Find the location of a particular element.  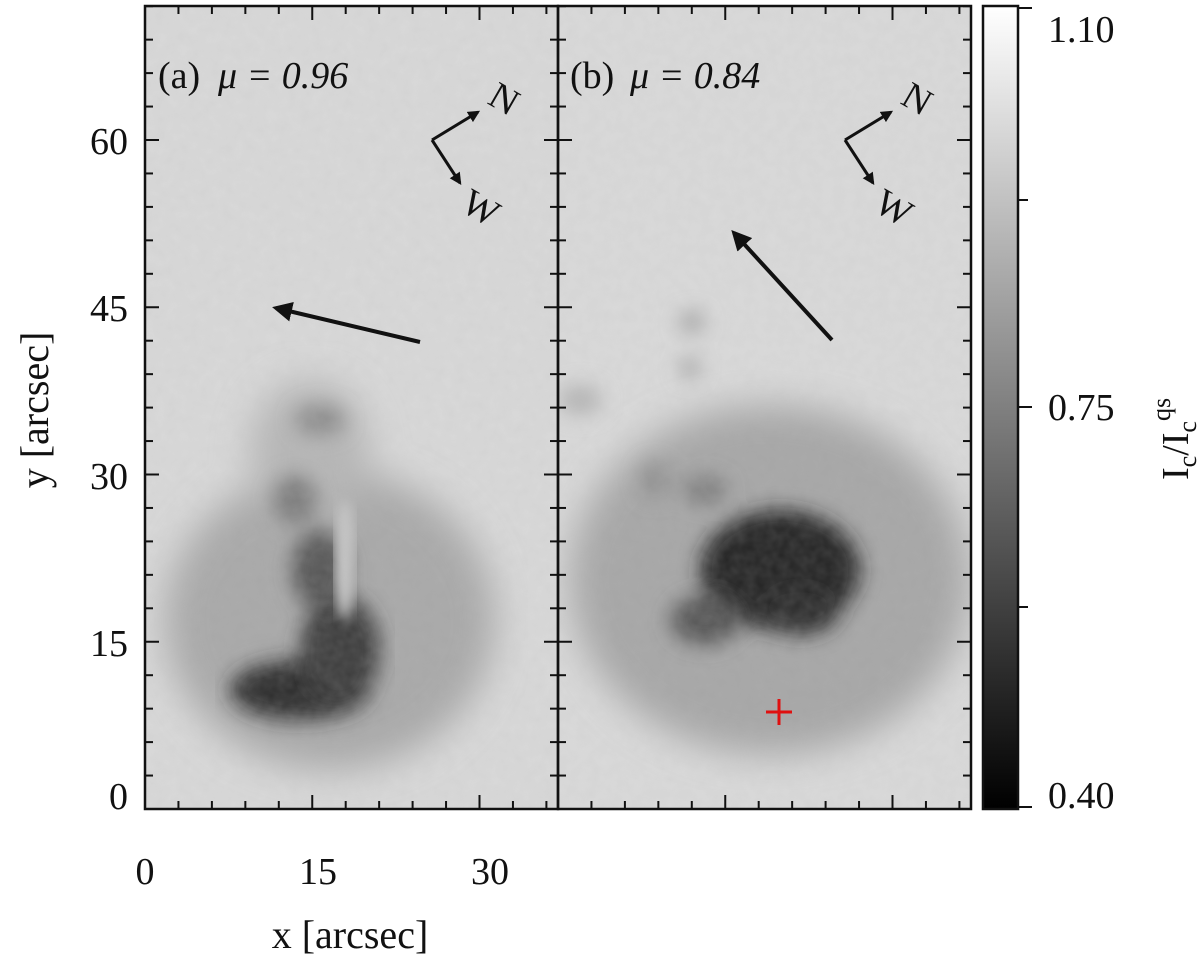

x-tick-label: 15 is located at coordinates (318, 872).